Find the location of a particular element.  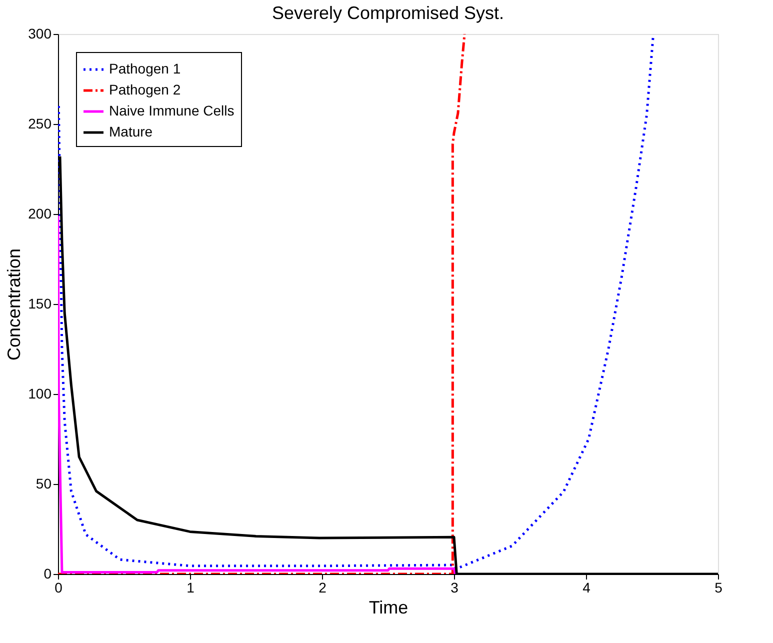

legend-label: Pathogen 1 is located at coordinates (145, 68).